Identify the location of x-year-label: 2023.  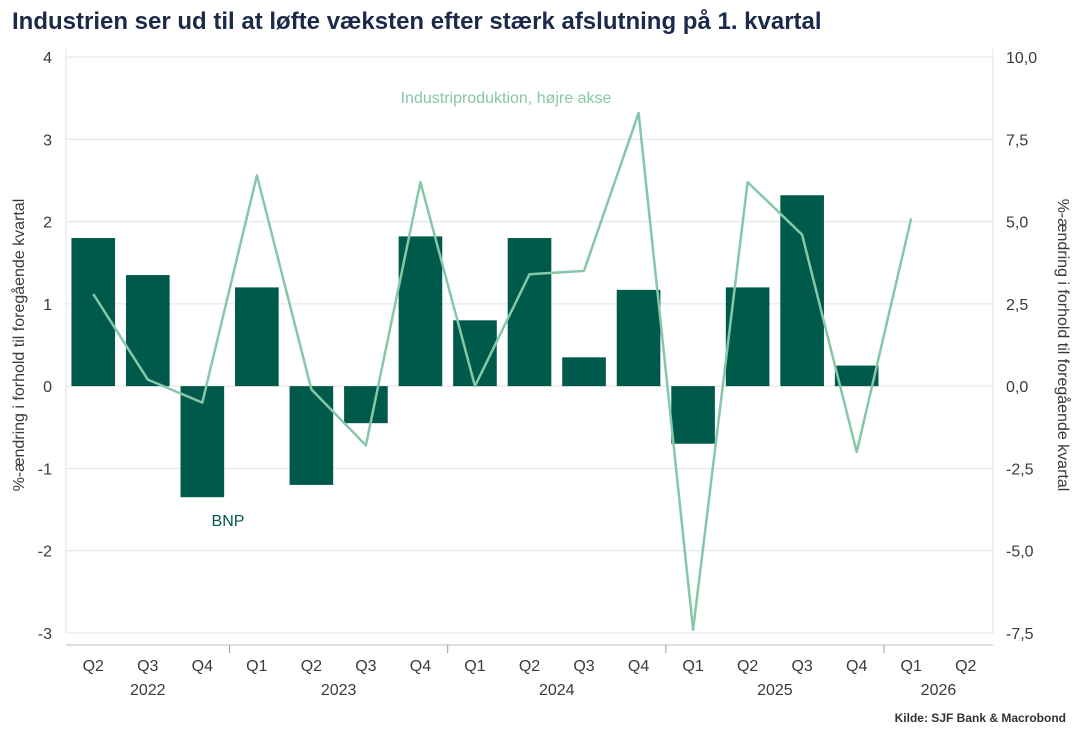
(339, 690).